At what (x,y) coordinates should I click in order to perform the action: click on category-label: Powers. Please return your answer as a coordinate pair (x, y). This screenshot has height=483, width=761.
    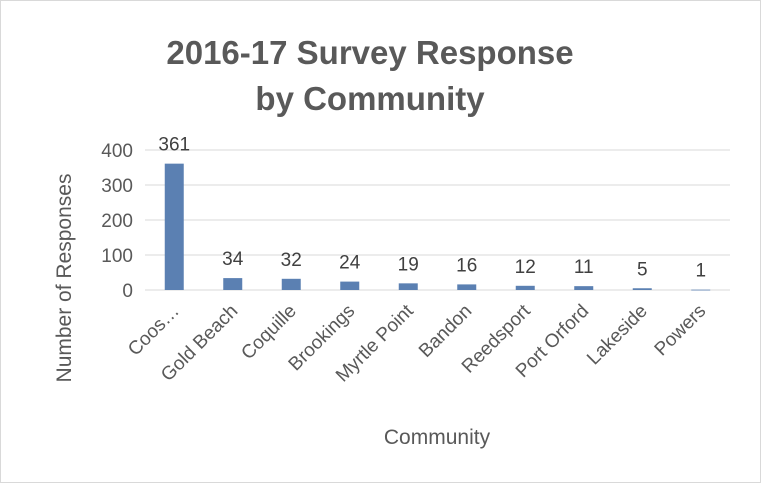
    Looking at the image, I should click on (681, 331).